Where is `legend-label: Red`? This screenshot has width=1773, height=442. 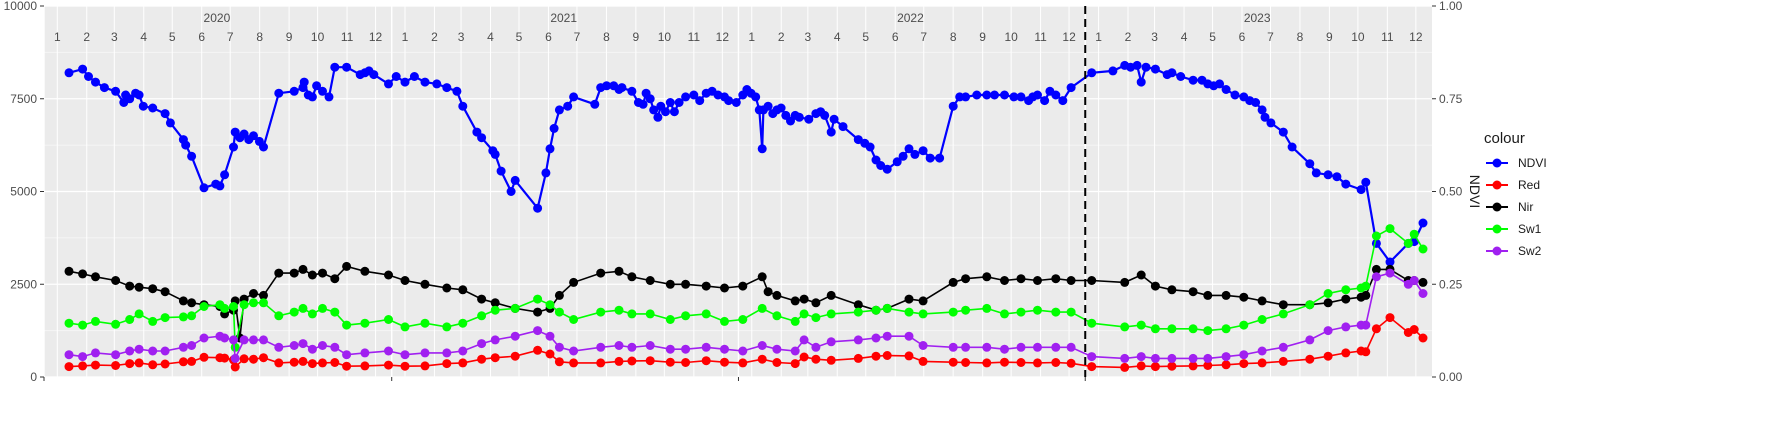
legend-label: Red is located at coordinates (1529, 185).